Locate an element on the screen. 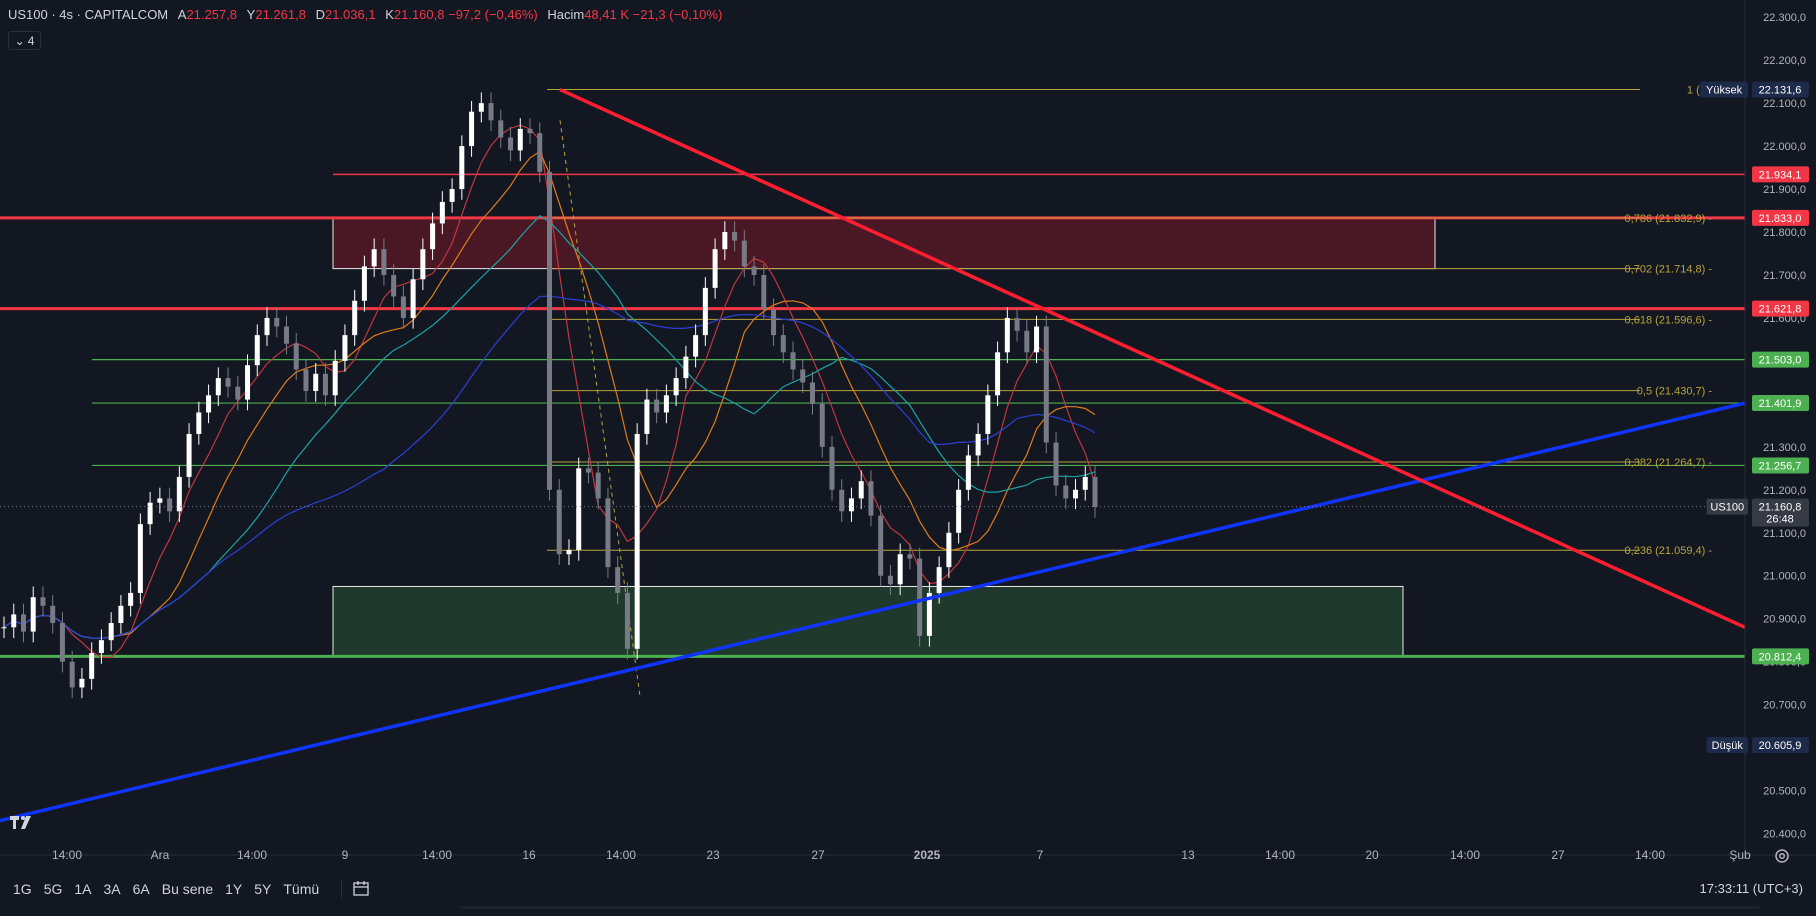 The height and width of the screenshot is (916, 1816). timeframe-1m-button: 1A is located at coordinates (83, 889).